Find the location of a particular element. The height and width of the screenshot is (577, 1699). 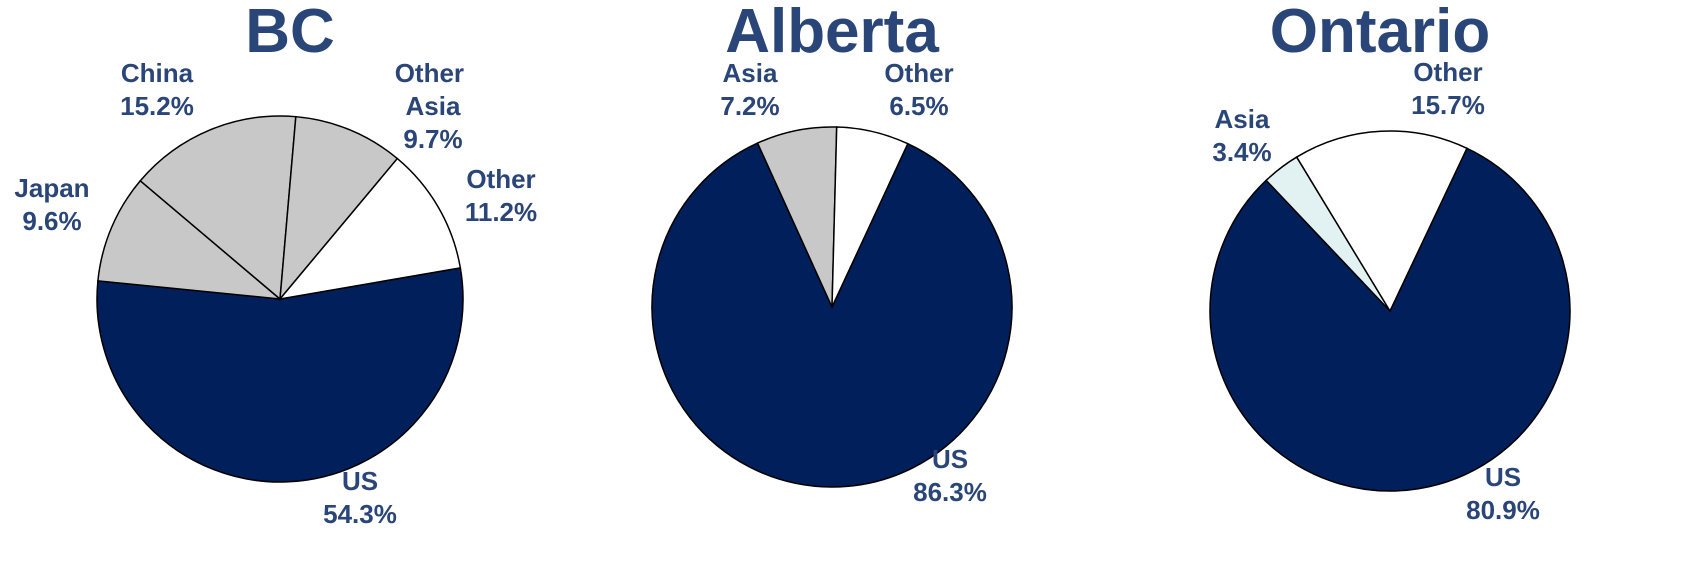

slice-value: 9.6% is located at coordinates (51, 221).